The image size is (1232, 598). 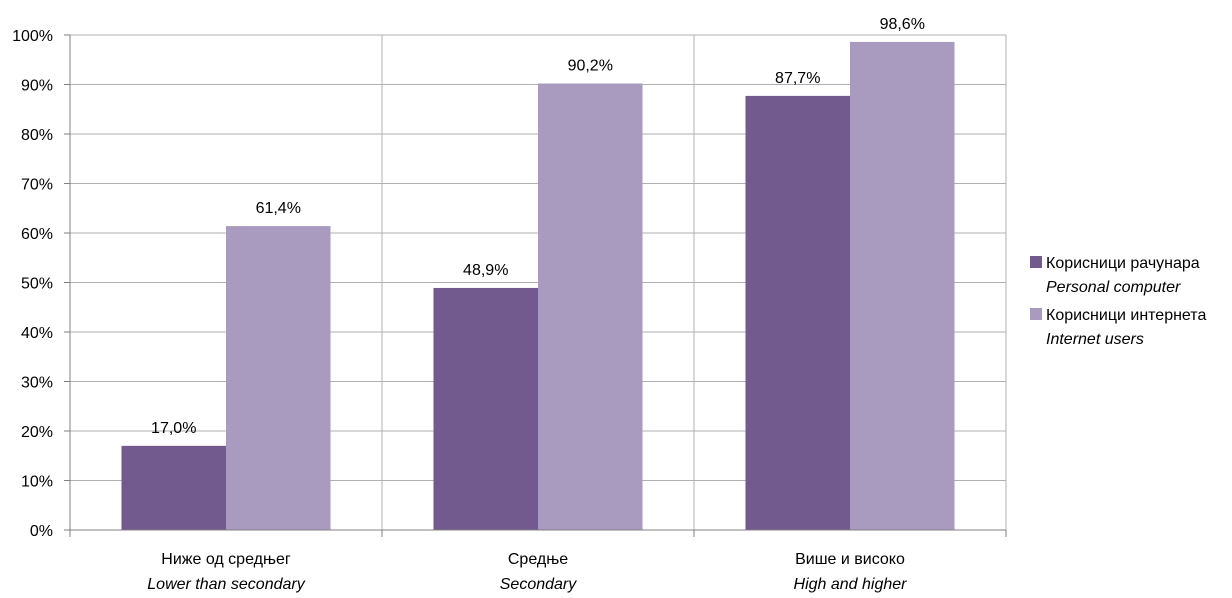 I want to click on y-tick-label: 70%, so click(x=37, y=185).